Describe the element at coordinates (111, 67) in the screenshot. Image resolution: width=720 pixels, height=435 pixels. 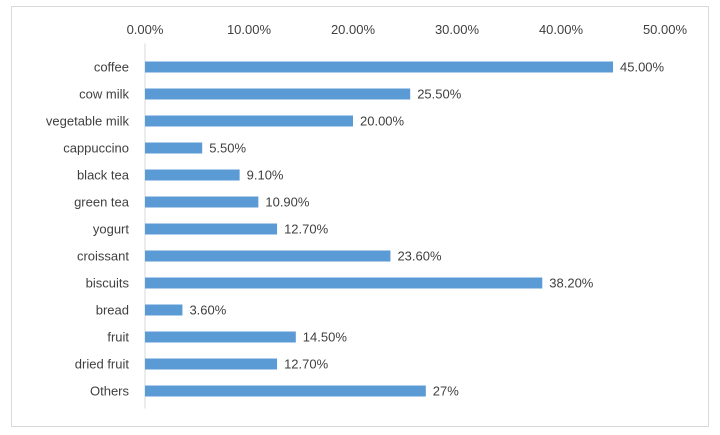
I see `category-label: coffee` at that location.